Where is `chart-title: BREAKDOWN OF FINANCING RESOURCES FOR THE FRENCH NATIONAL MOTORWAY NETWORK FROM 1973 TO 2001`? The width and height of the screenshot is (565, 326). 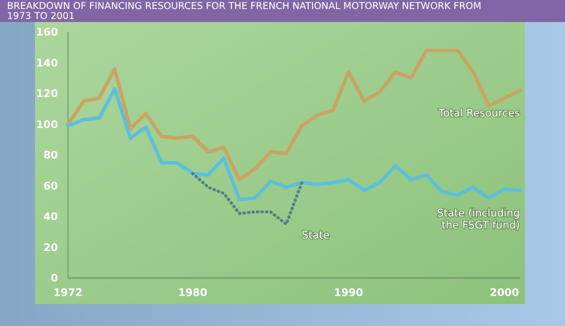 chart-title: BREAKDOWN OF FINANCING RESOURCES FOR THE FRENCH NATIONAL MOTORWAY NETWORK FROM 1973 TO 2001 is located at coordinates (244, 11).